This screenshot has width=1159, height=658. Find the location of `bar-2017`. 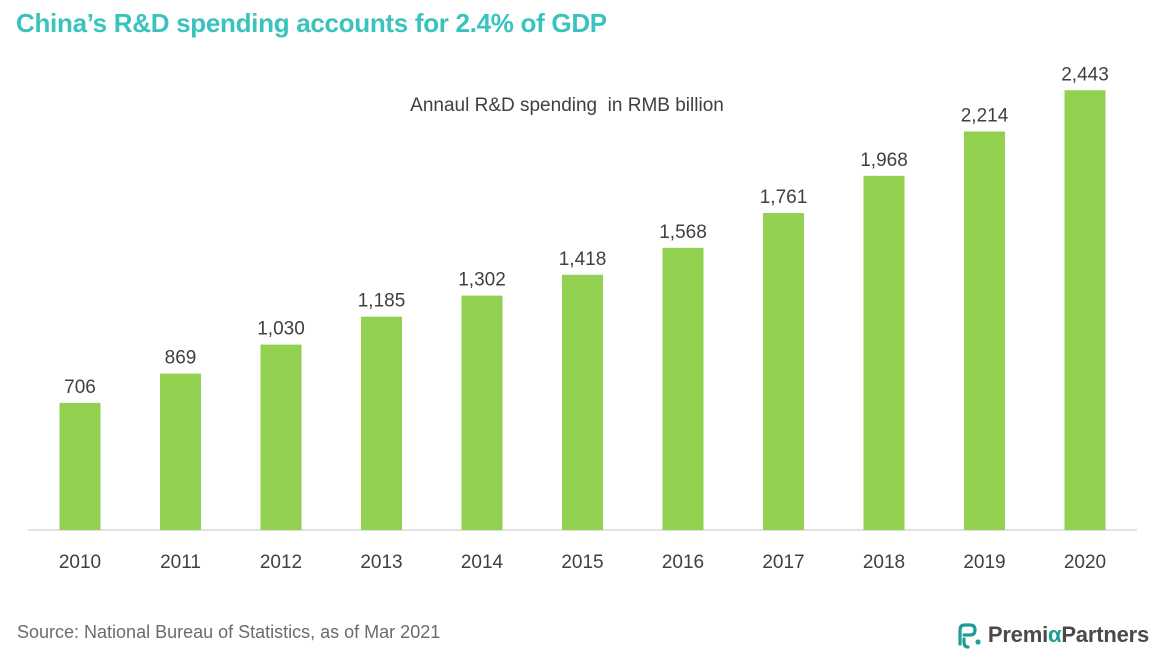

bar-2017 is located at coordinates (783, 371).